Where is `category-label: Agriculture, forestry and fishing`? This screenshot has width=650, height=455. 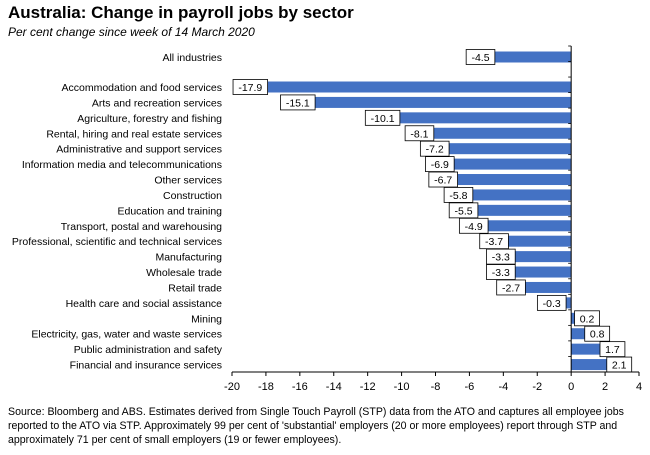 category-label: Agriculture, forestry and fishing is located at coordinates (149, 119).